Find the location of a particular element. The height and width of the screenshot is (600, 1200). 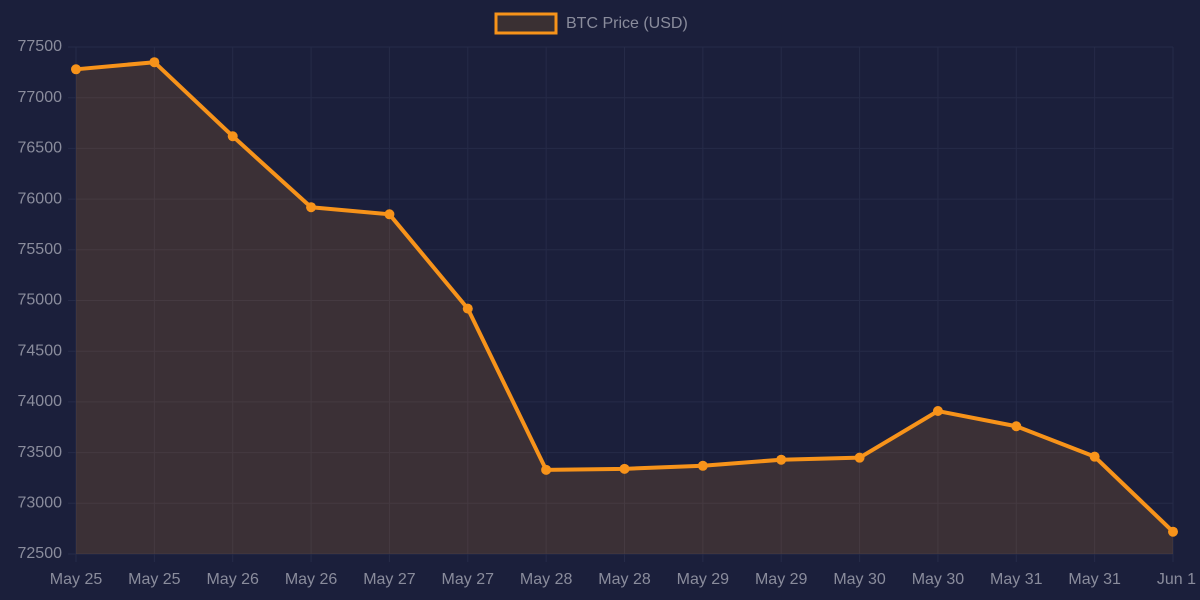

y-tick-label: 74000 is located at coordinates (40, 401).